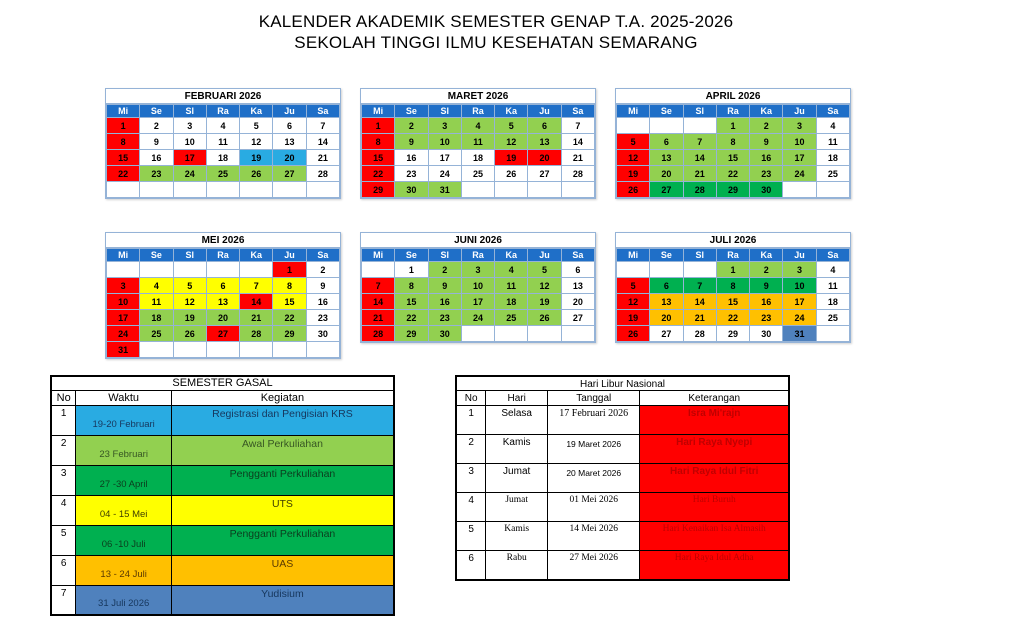 The width and height of the screenshot is (1024, 622). What do you see at coordinates (766, 125) in the screenshot?
I see `date-cell: 2` at bounding box center [766, 125].